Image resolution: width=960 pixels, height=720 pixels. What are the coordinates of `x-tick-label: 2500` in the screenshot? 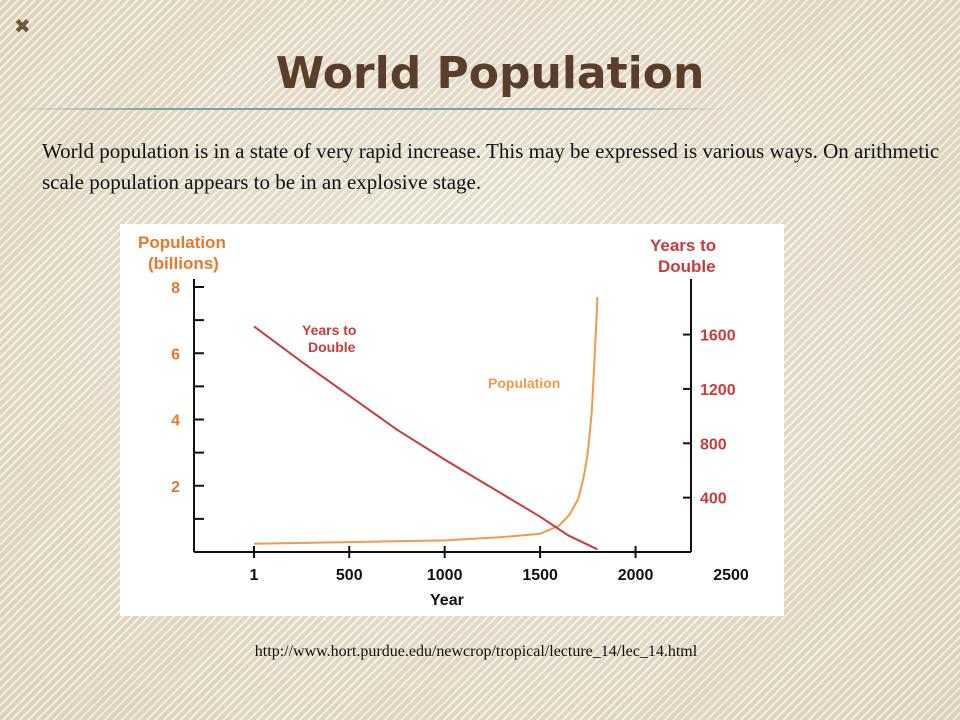 It's located at (731, 575).